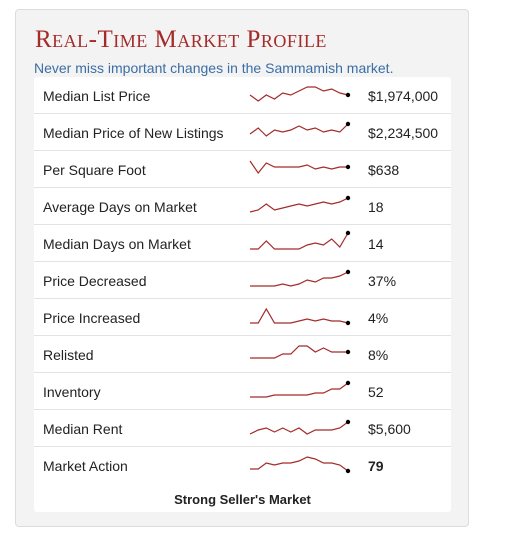  I want to click on metric-row: Price Increased 4%, so click(242, 317).